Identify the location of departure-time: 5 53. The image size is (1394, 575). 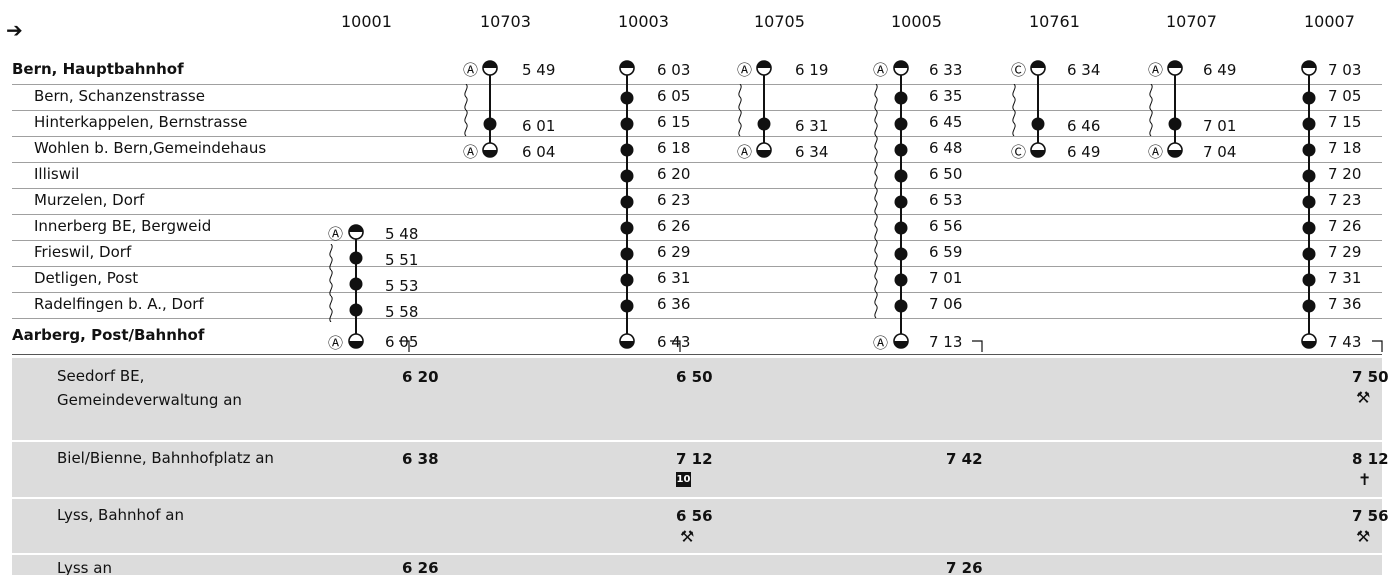
(402, 286).